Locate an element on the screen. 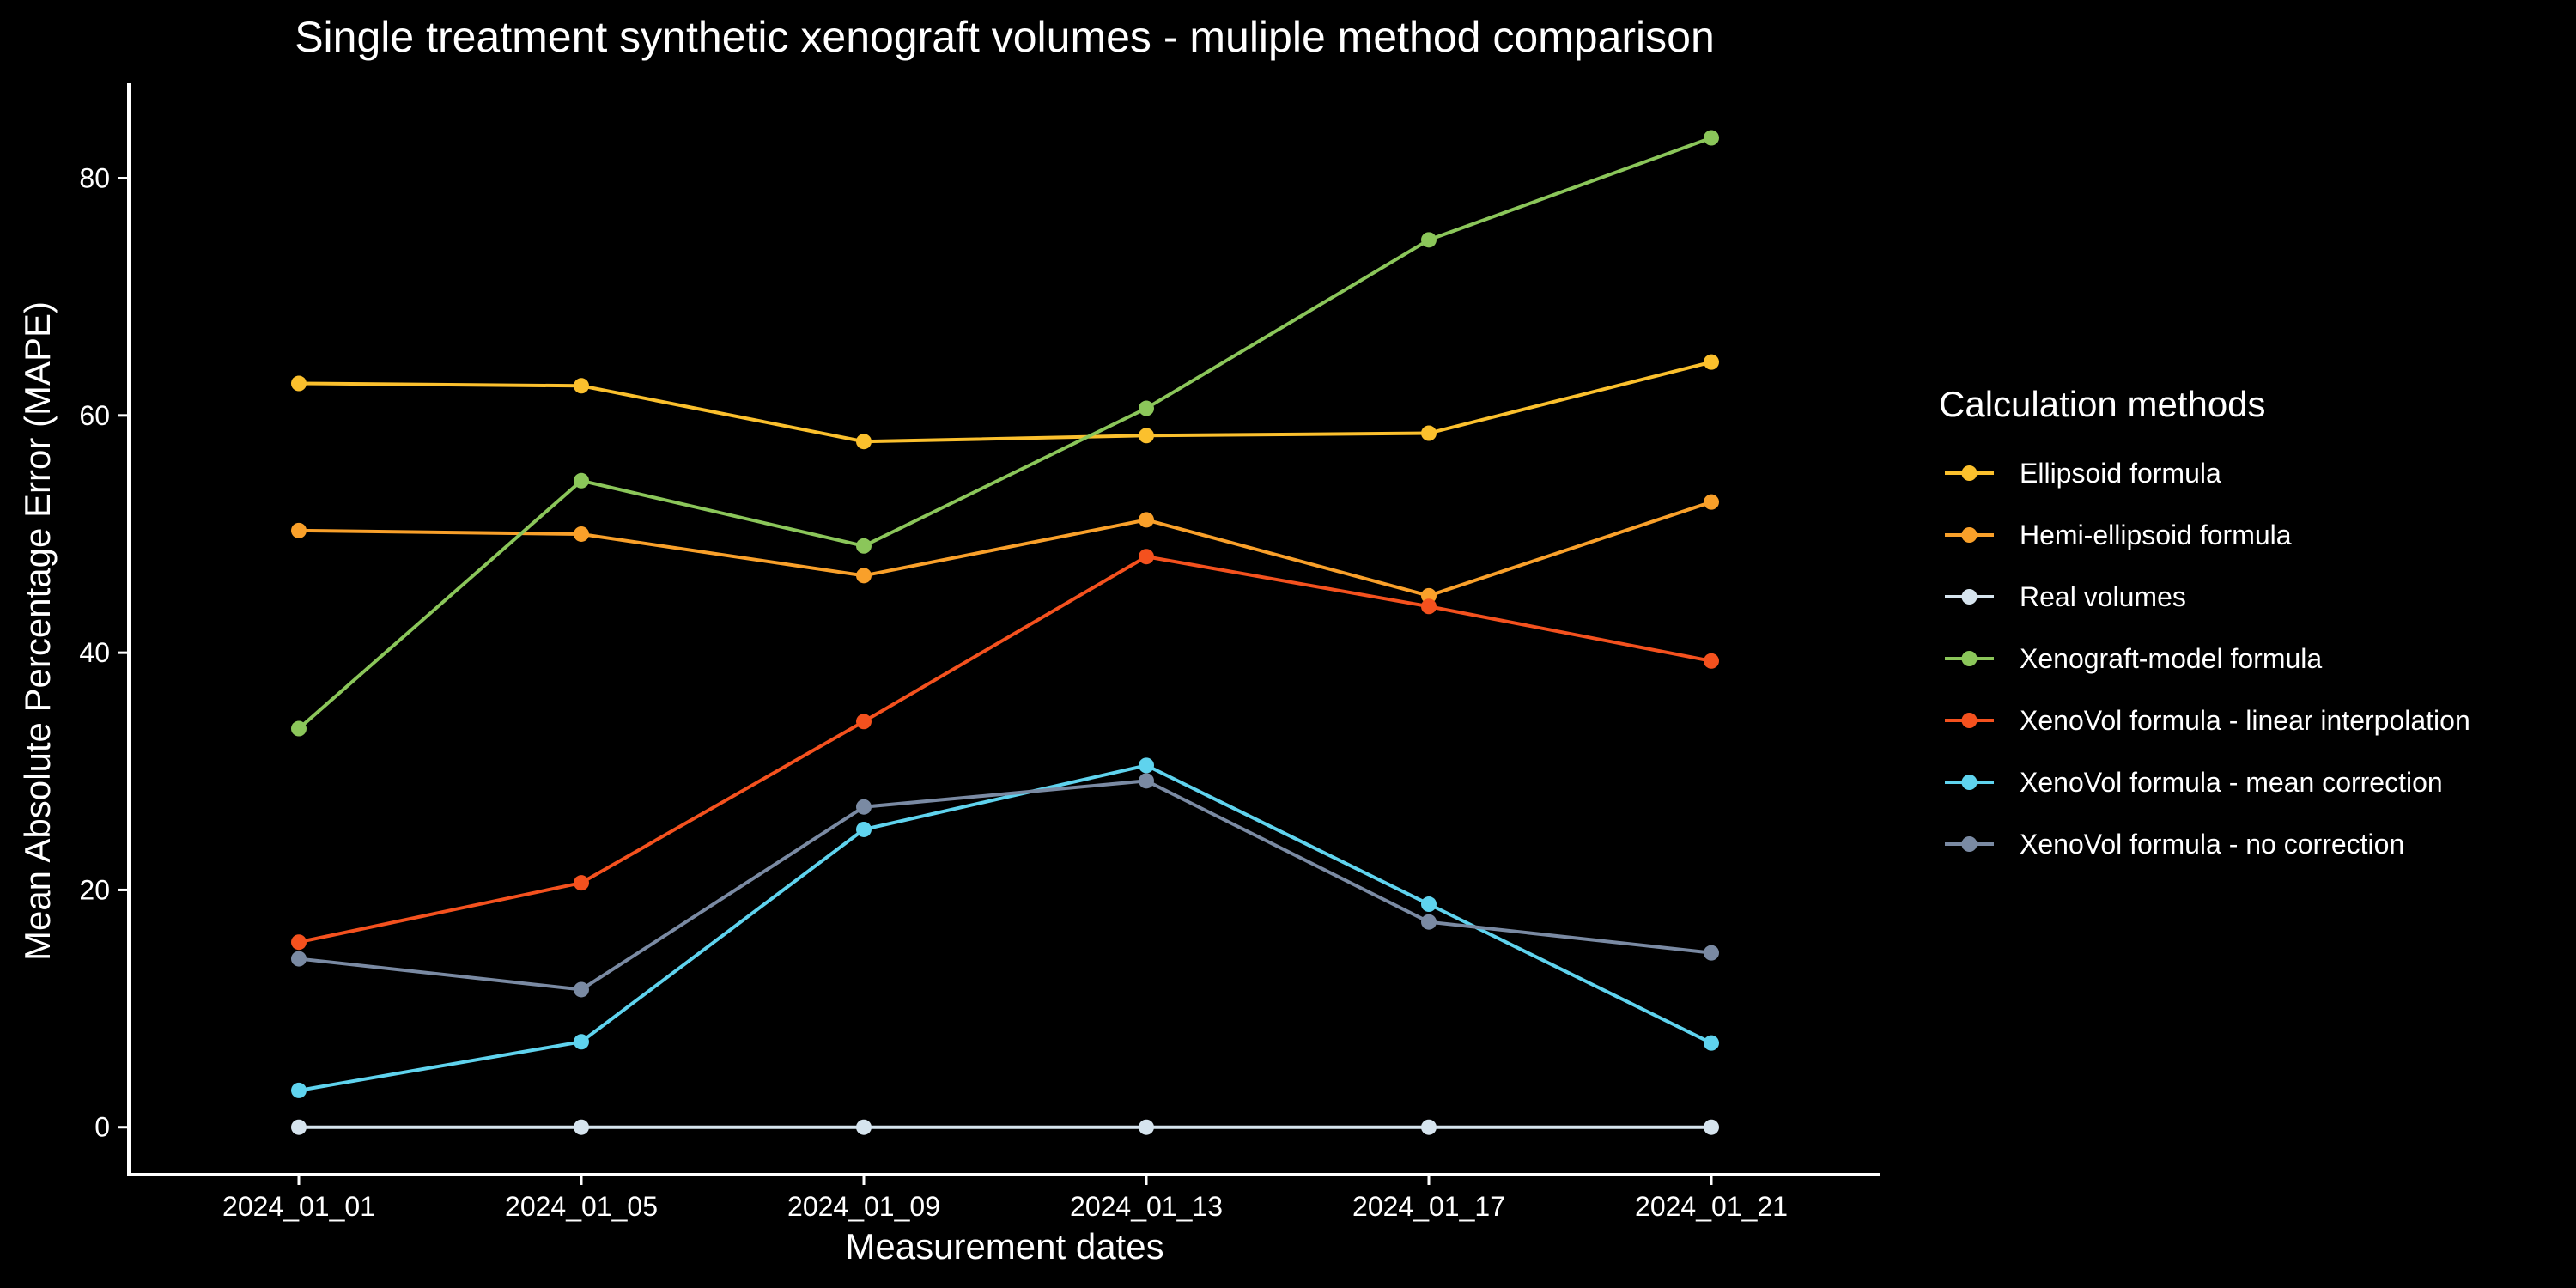  y-tick-label: 60 is located at coordinates (94, 415).